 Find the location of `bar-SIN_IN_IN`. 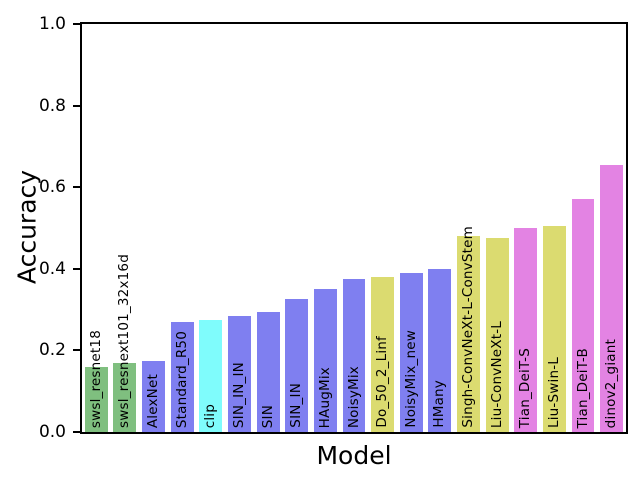

bar-SIN_IN_IN is located at coordinates (239, 373).